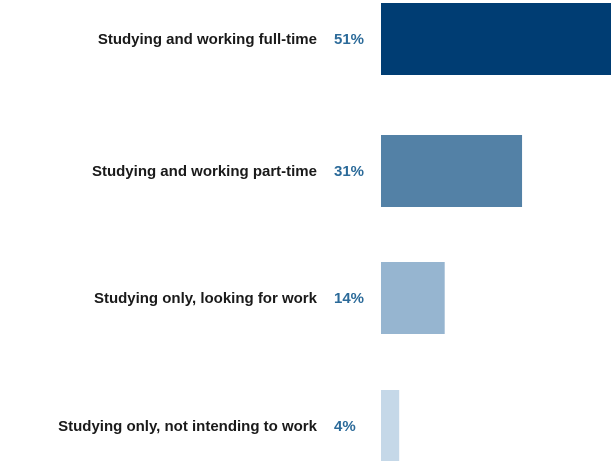 The image size is (611, 461). What do you see at coordinates (349, 171) in the screenshot?
I see `value-label-2: 31%` at bounding box center [349, 171].